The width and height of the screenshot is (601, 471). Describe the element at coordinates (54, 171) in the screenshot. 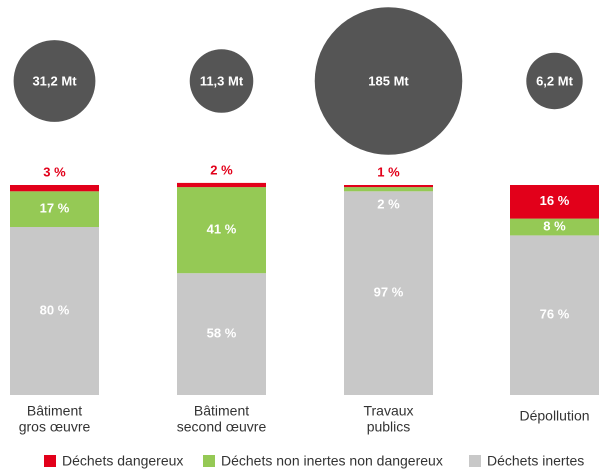

I see `value-label: 3 %` at that location.